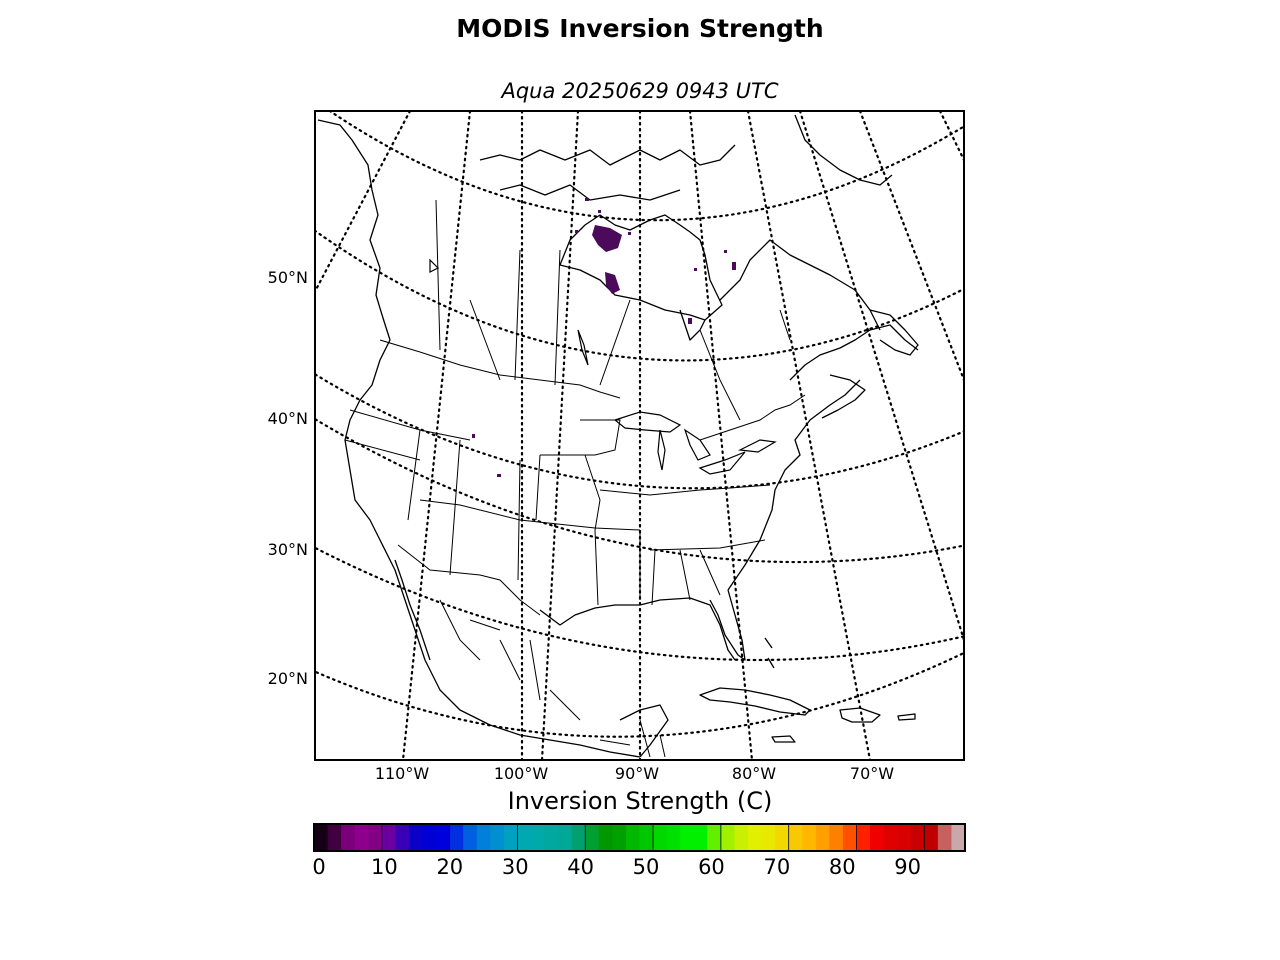 This screenshot has height=960, width=1280. I want to click on yucatan, so click(644, 731).